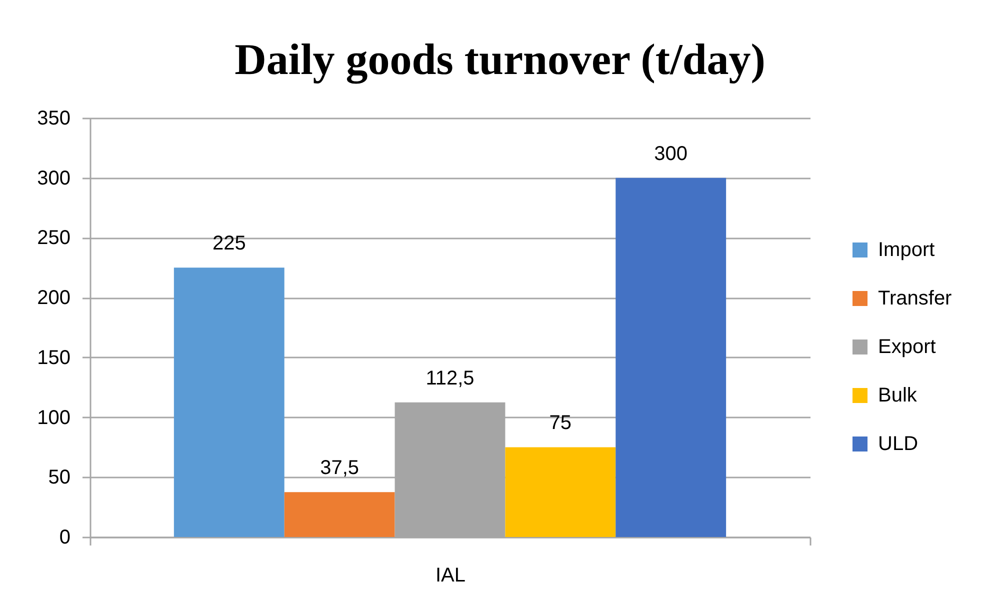 Image resolution: width=981 pixels, height=595 pixels. What do you see at coordinates (500, 59) in the screenshot?
I see `chart-title: Daily goods turnover (t/day)` at bounding box center [500, 59].